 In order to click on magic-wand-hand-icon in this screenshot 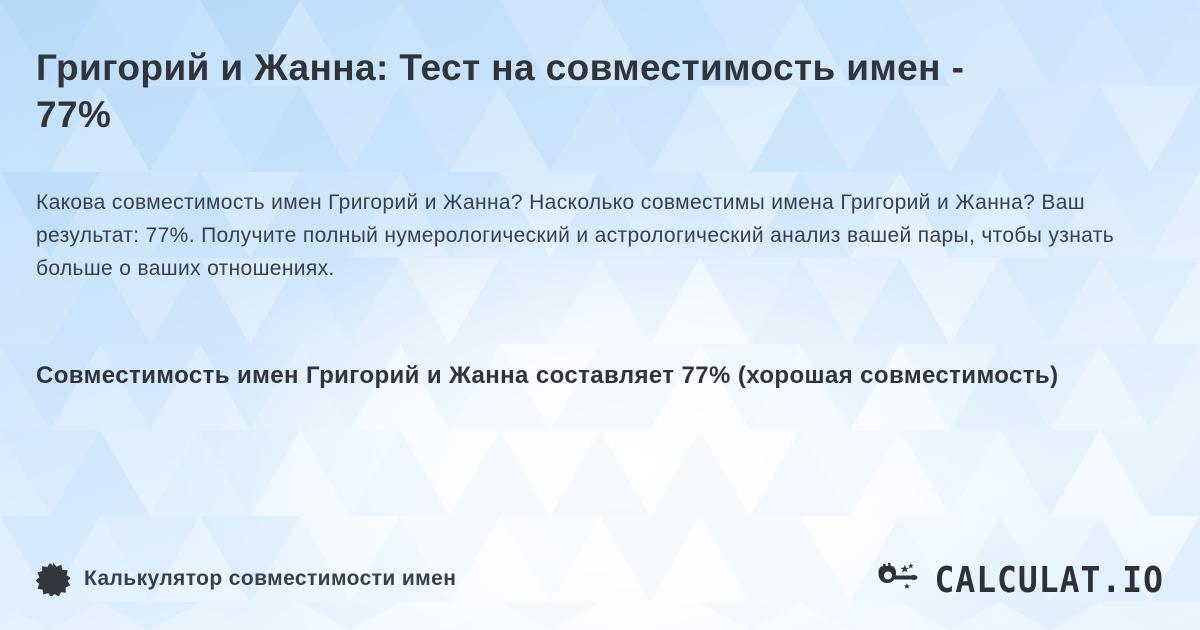, I will do `click(898, 576)`.